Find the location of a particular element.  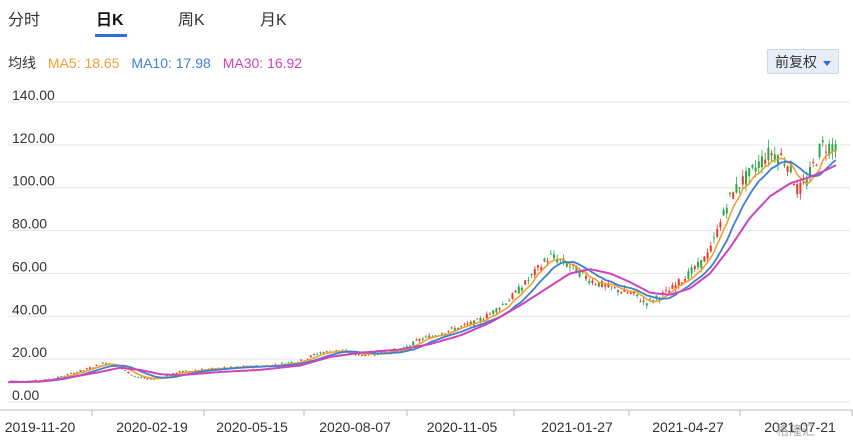

tab-intraday: 分时 is located at coordinates (24, 20).